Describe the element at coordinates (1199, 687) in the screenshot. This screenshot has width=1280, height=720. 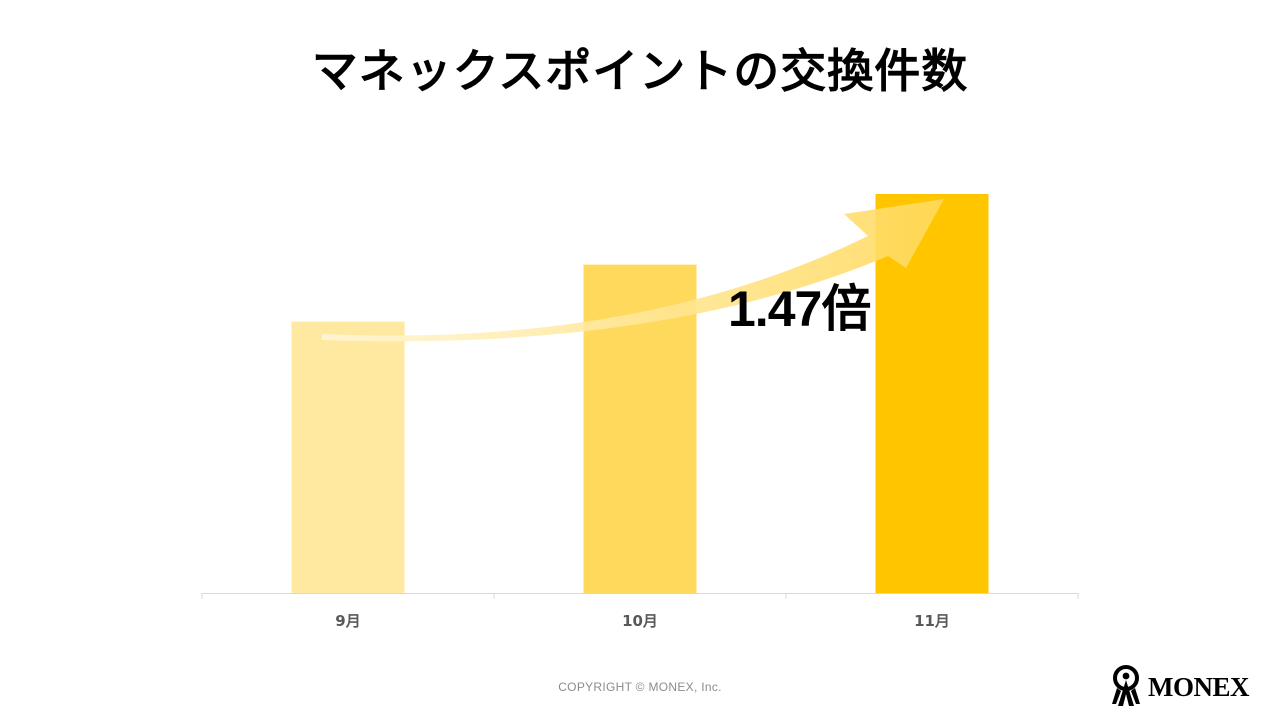
I see `monex-logo-text: MONEX` at that location.